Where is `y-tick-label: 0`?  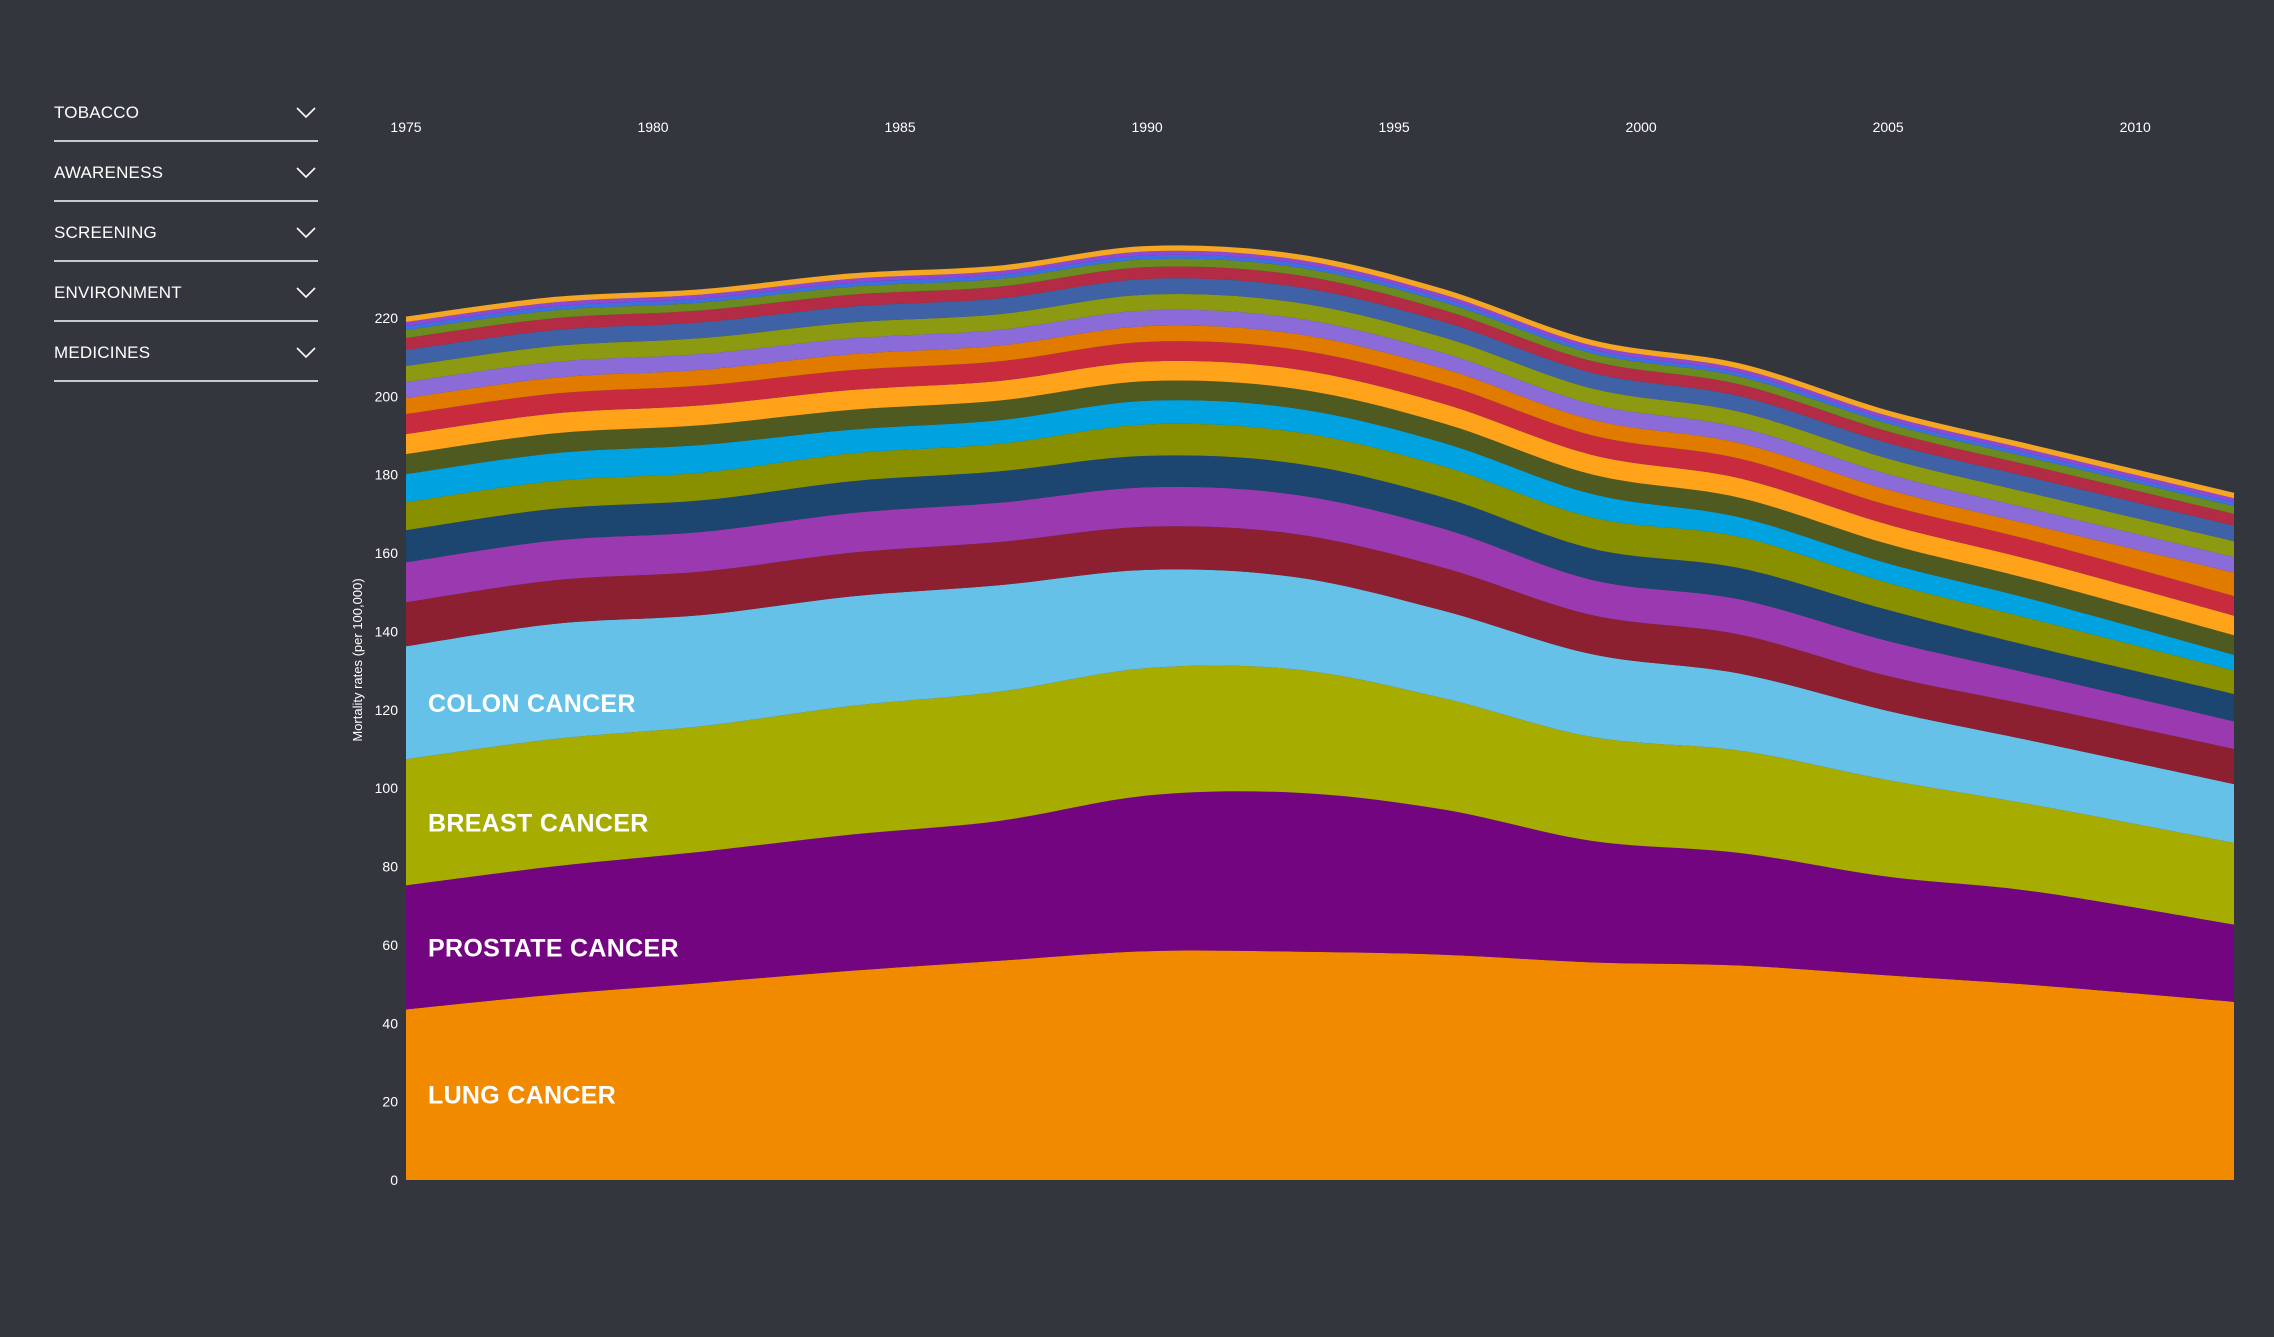 y-tick-label: 0 is located at coordinates (394, 1180).